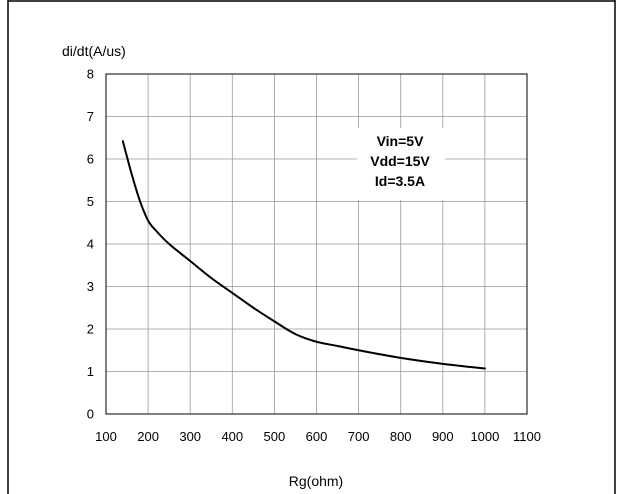 This screenshot has height=494, width=623. Describe the element at coordinates (232, 436) in the screenshot. I see `x-tick-label: 400` at that location.